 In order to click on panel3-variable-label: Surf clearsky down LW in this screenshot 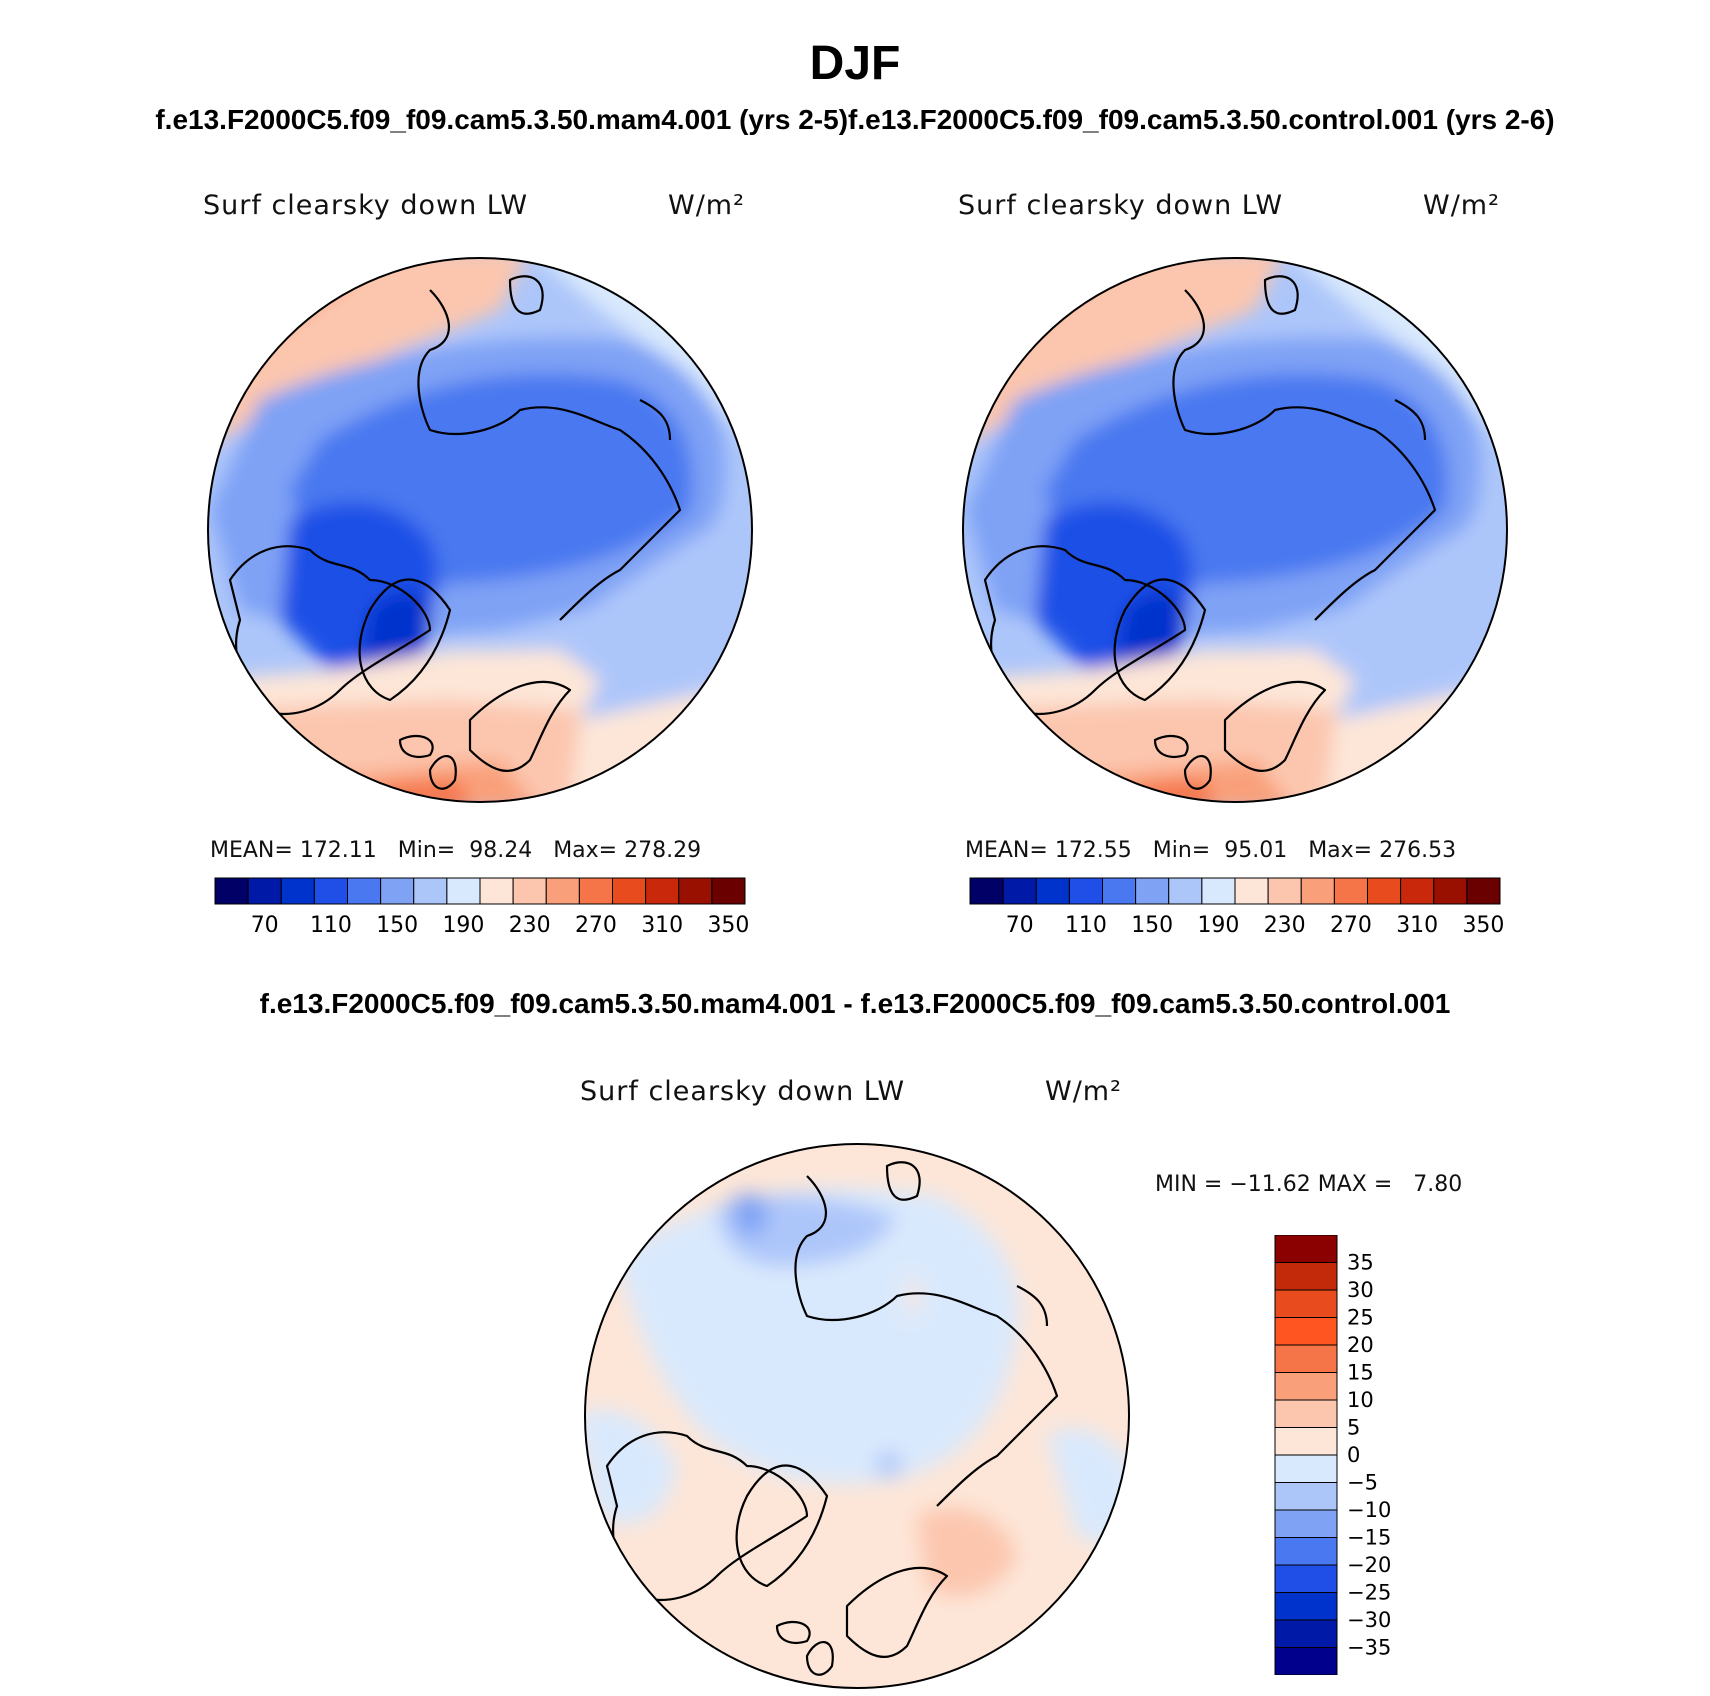, I will do `click(743, 1091)`.